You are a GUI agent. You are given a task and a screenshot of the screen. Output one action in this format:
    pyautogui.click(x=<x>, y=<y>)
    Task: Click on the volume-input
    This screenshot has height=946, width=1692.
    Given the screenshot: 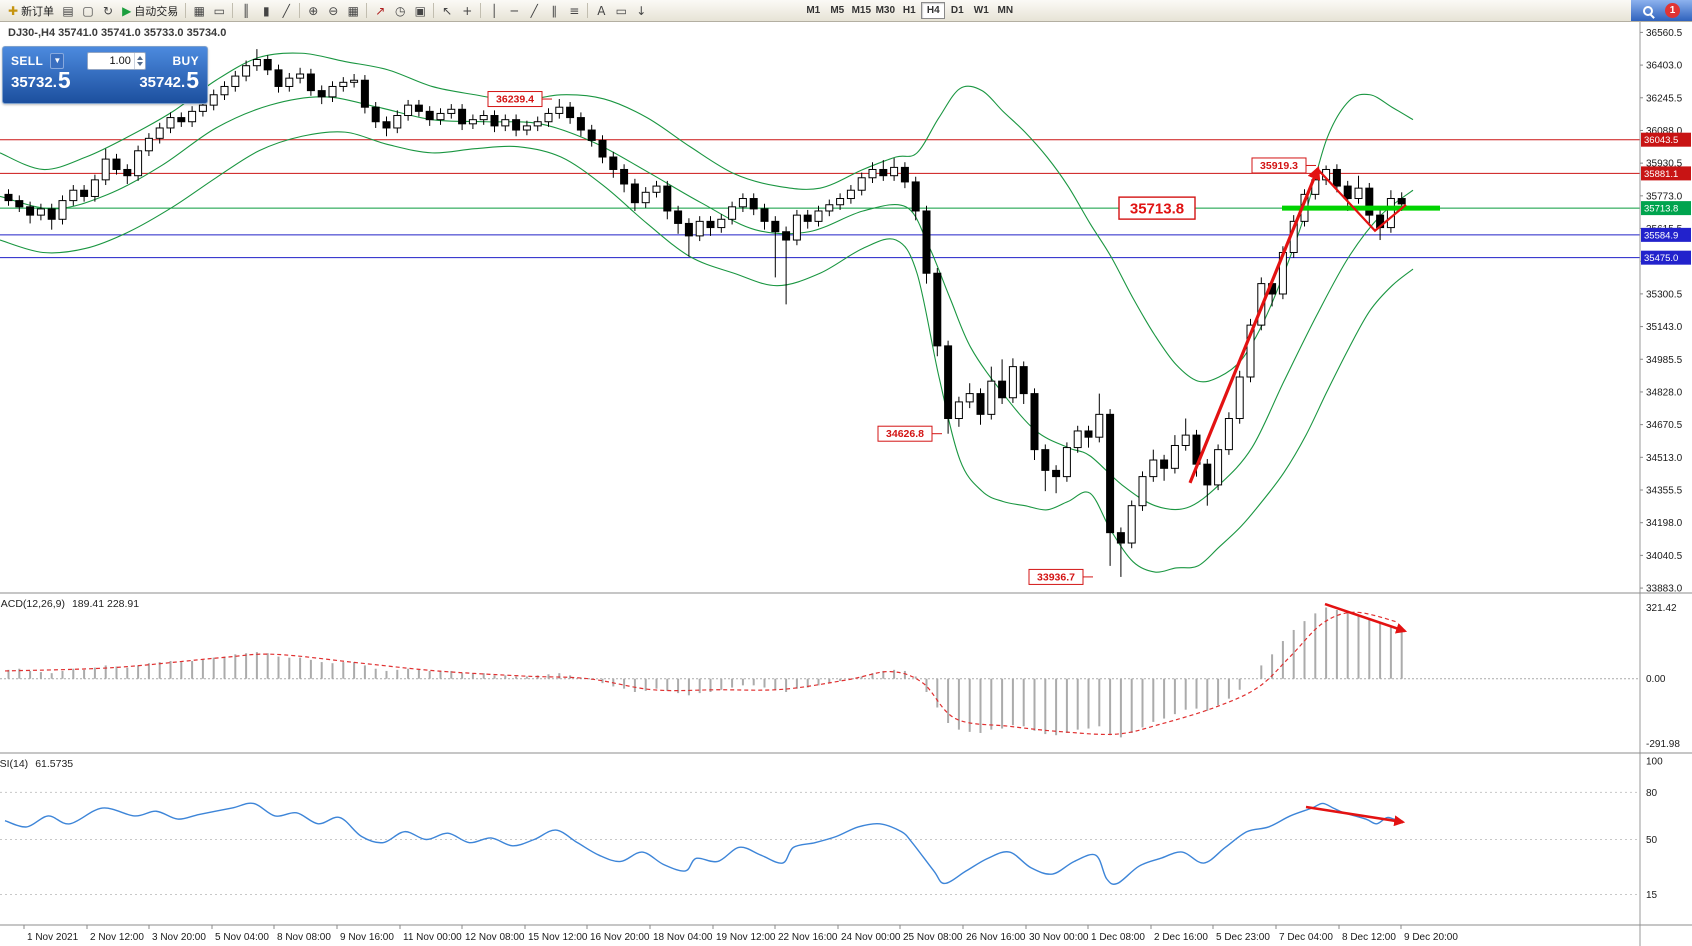 What is the action you would take?
    pyautogui.click(x=110, y=60)
    